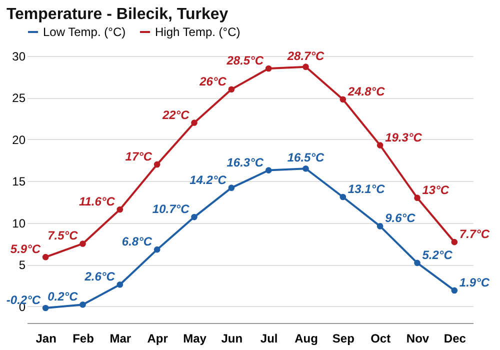 The width and height of the screenshot is (500, 350). Describe the element at coordinates (380, 339) in the screenshot. I see `x-tick-label: Oct` at that location.